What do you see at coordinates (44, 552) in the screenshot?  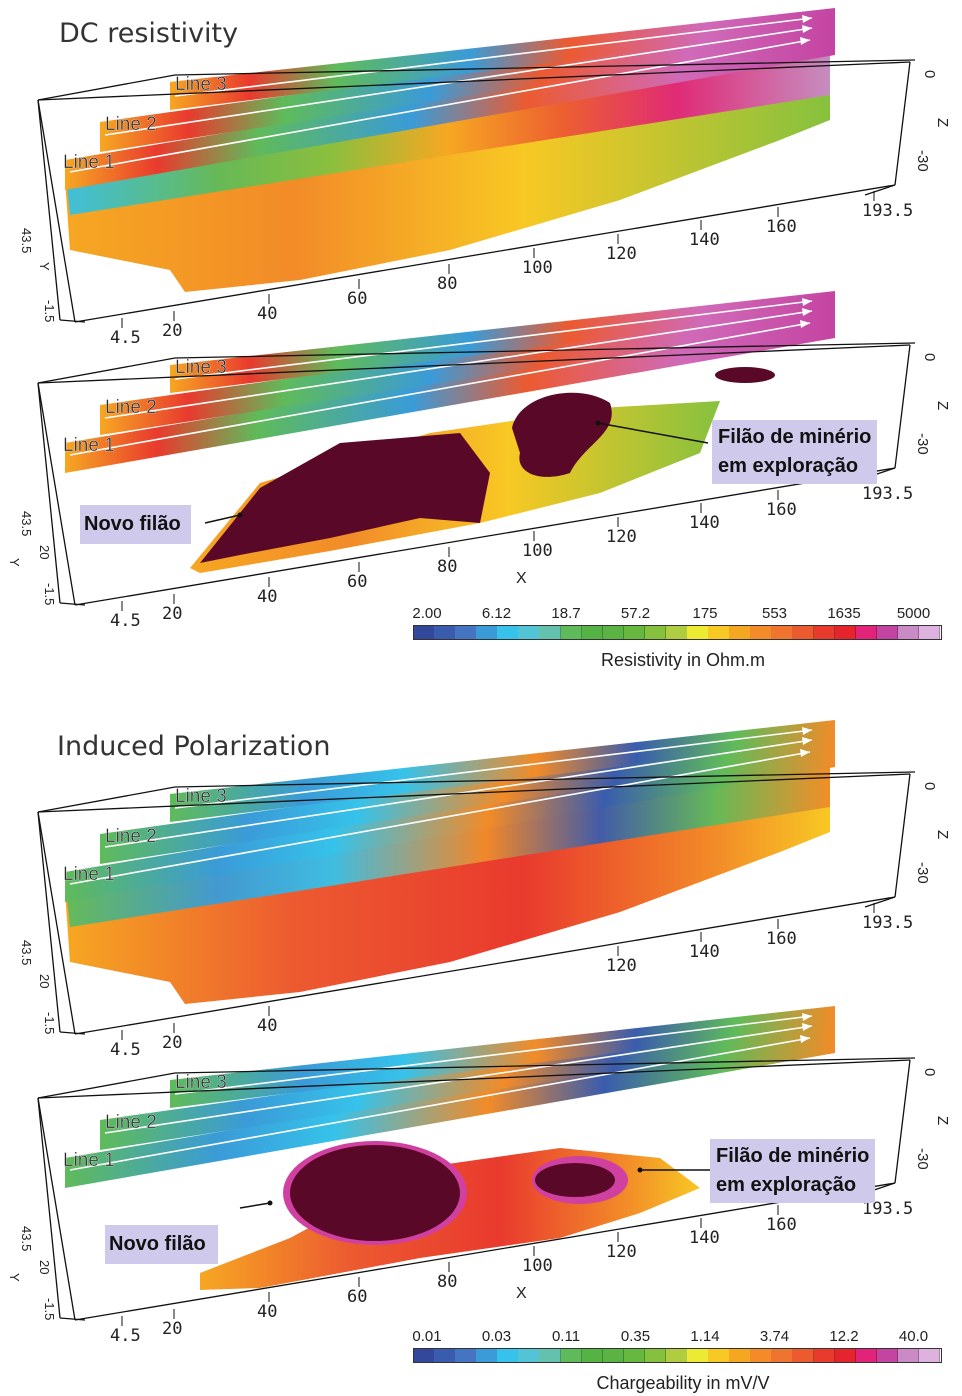 I see `y-tick-label: 20` at bounding box center [44, 552].